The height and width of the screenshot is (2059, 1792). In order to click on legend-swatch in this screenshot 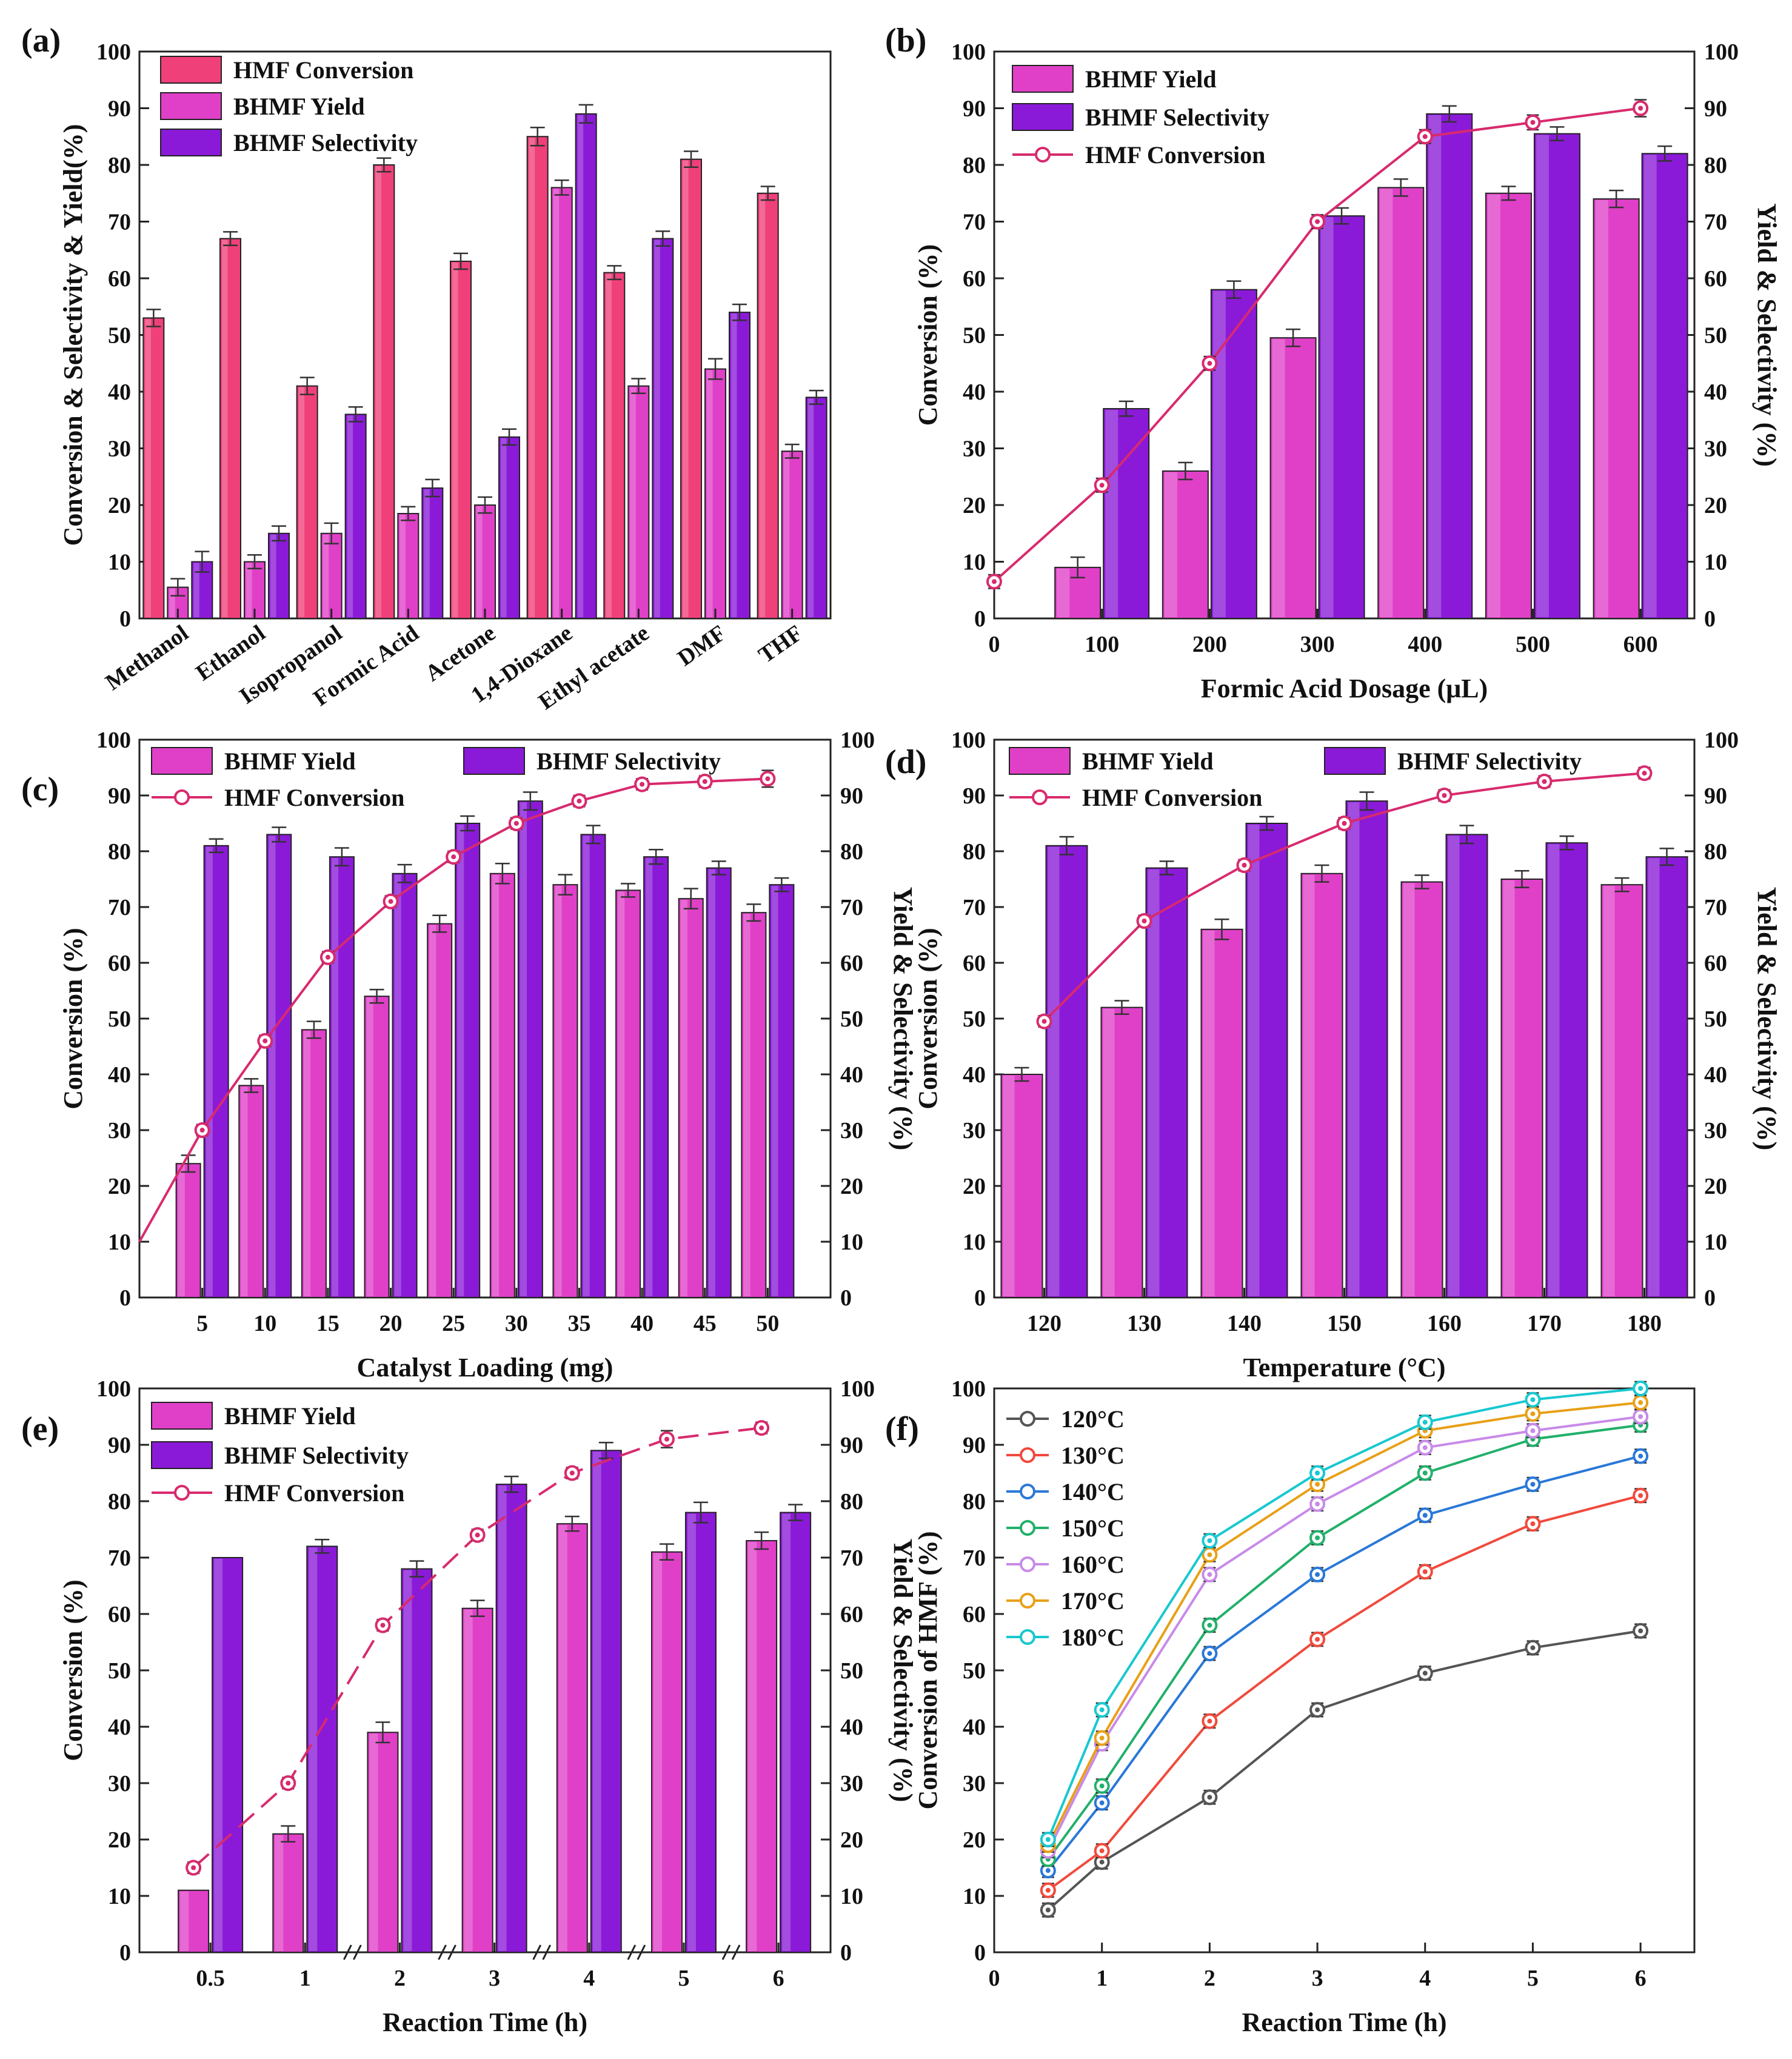, I will do `click(182, 1455)`.